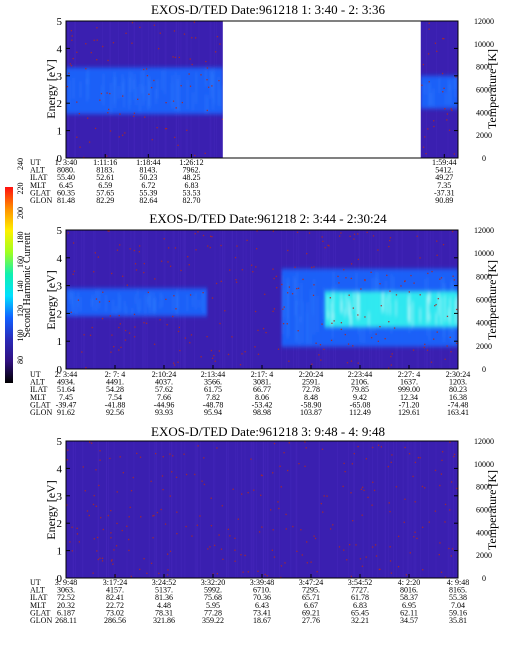  What do you see at coordinates (311, 389) in the screenshot?
I see `orbit-cell: 72.78` at bounding box center [311, 389].